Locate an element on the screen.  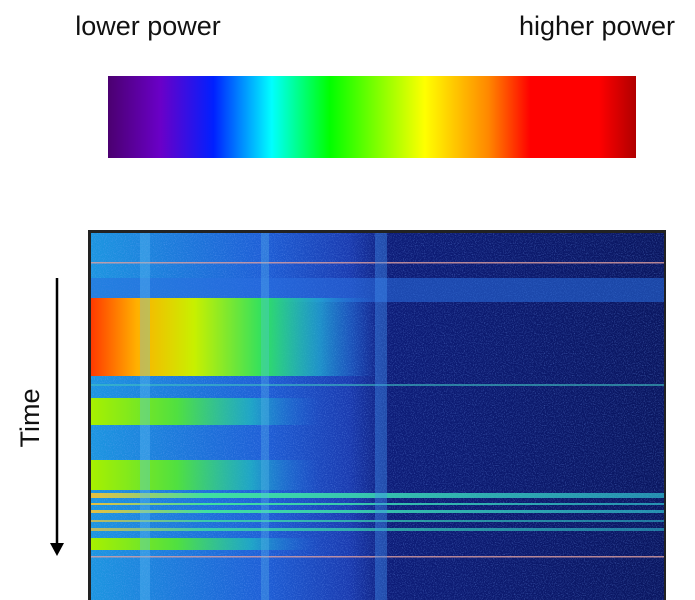
time-label: Time is located at coordinates (30, 418).